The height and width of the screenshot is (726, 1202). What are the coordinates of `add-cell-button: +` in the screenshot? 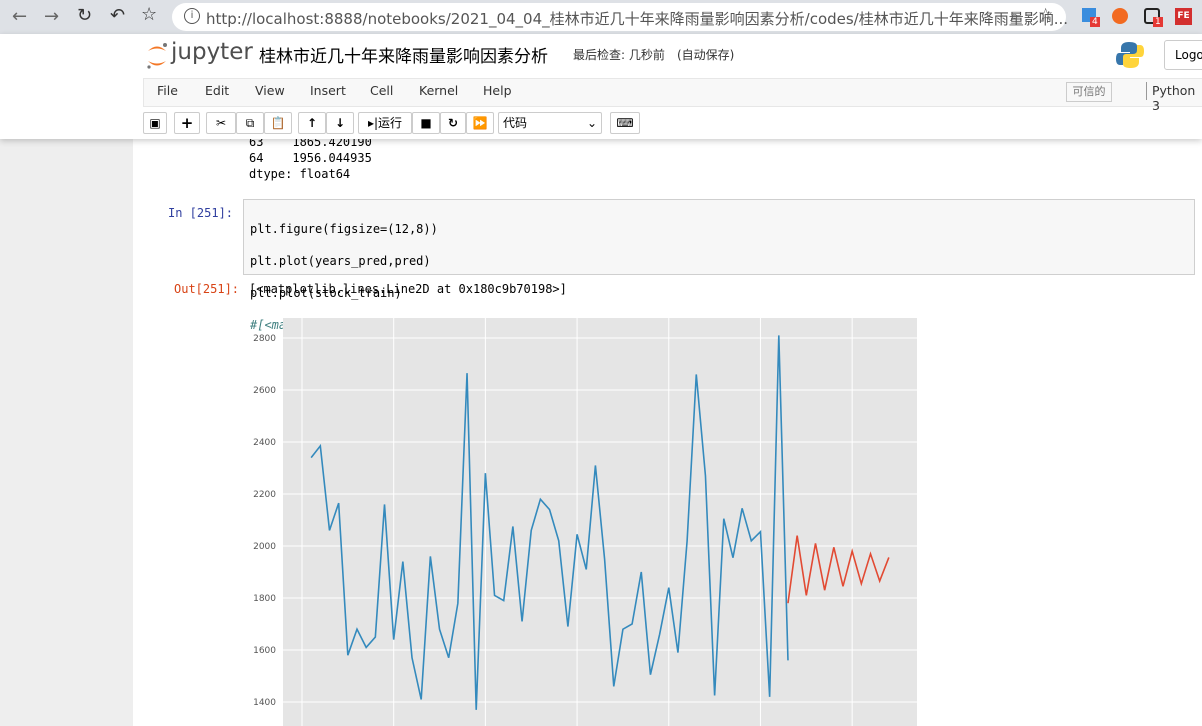 It's located at (187, 123).